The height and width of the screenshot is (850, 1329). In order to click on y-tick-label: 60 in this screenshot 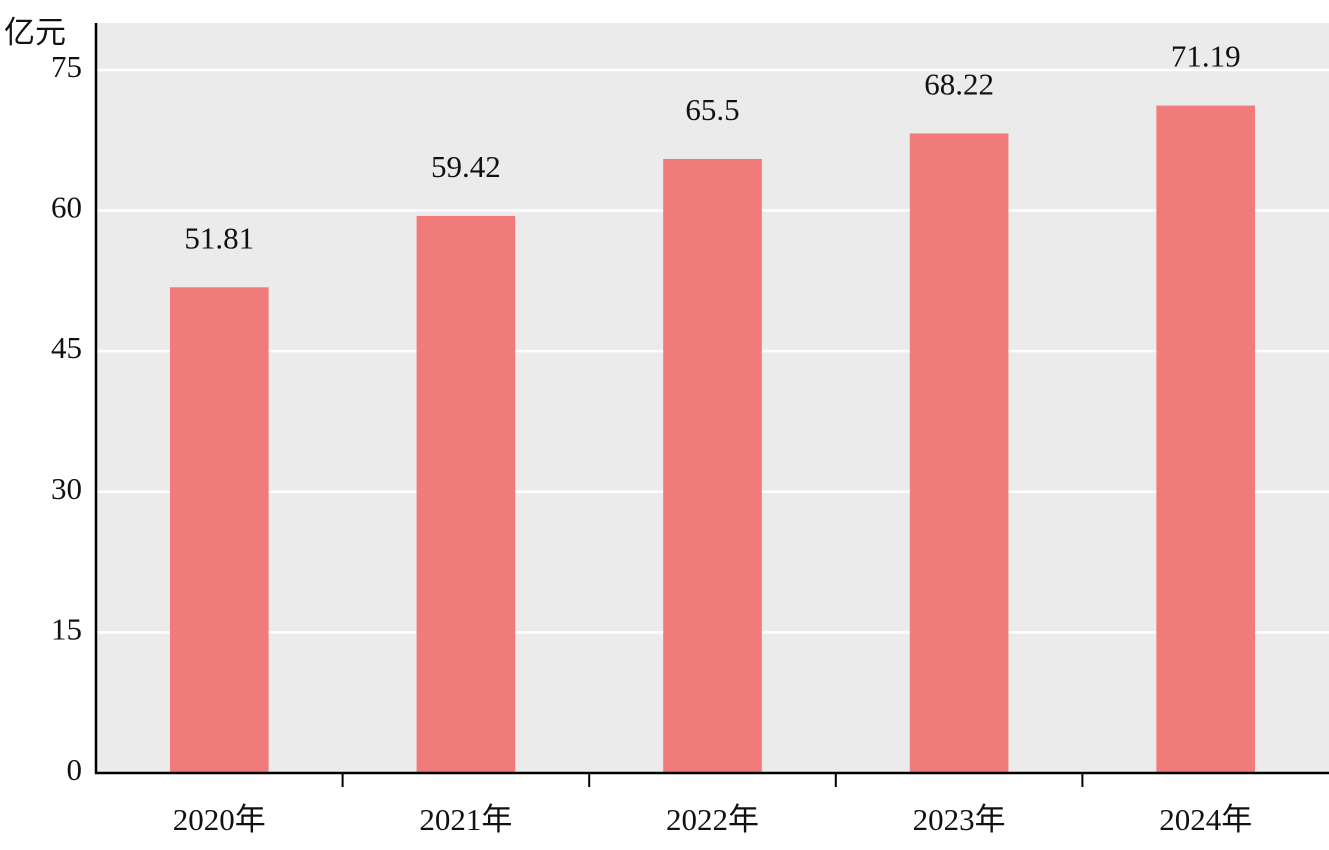, I will do `click(66, 207)`.